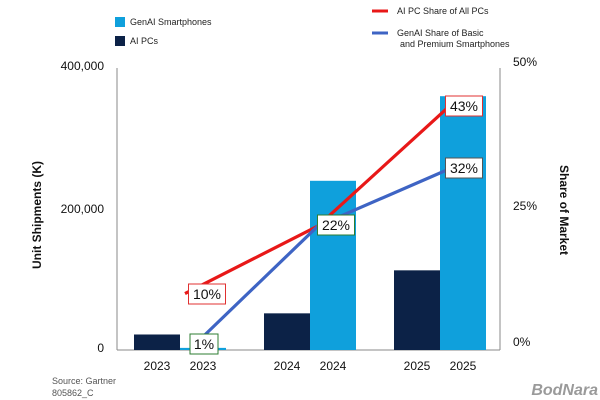  Describe the element at coordinates (522, 342) in the screenshot. I see `y2-tick-label-0: 0%` at that location.